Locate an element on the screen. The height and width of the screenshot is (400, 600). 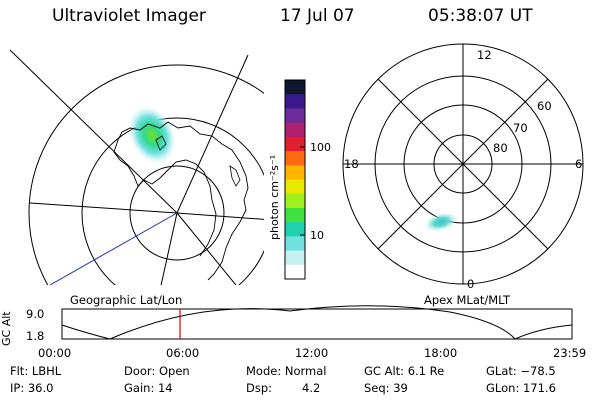
gc-alt-info: GC Alt: 6.1 Re is located at coordinates (404, 371).